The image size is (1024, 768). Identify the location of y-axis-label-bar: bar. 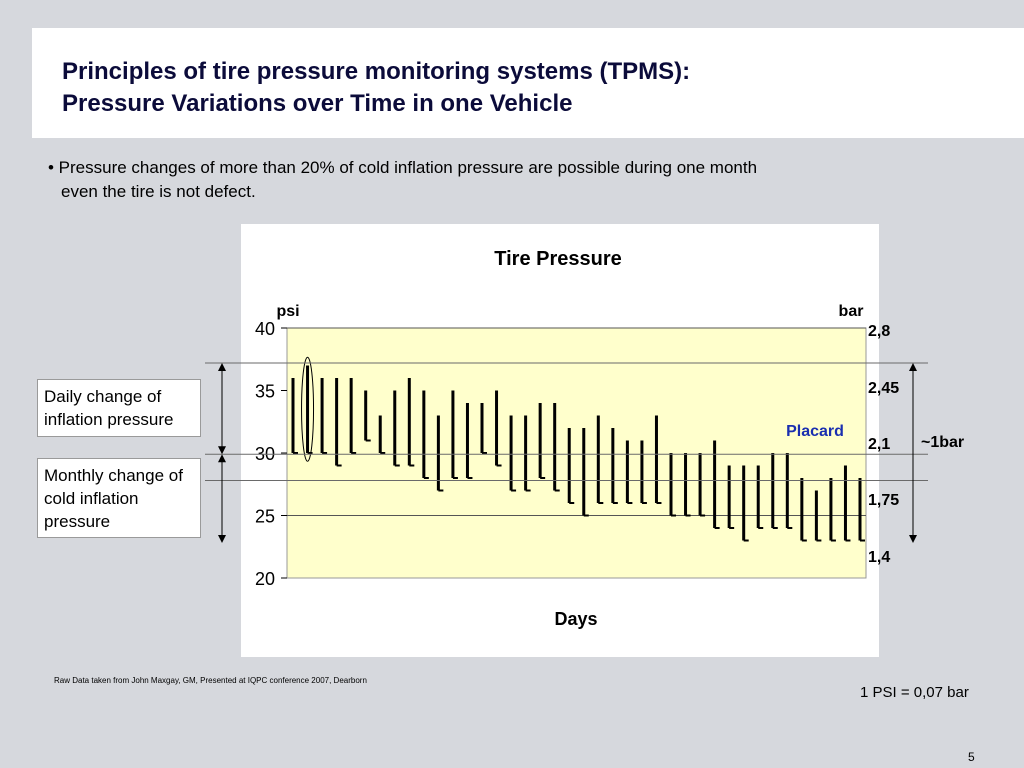
(851, 311).